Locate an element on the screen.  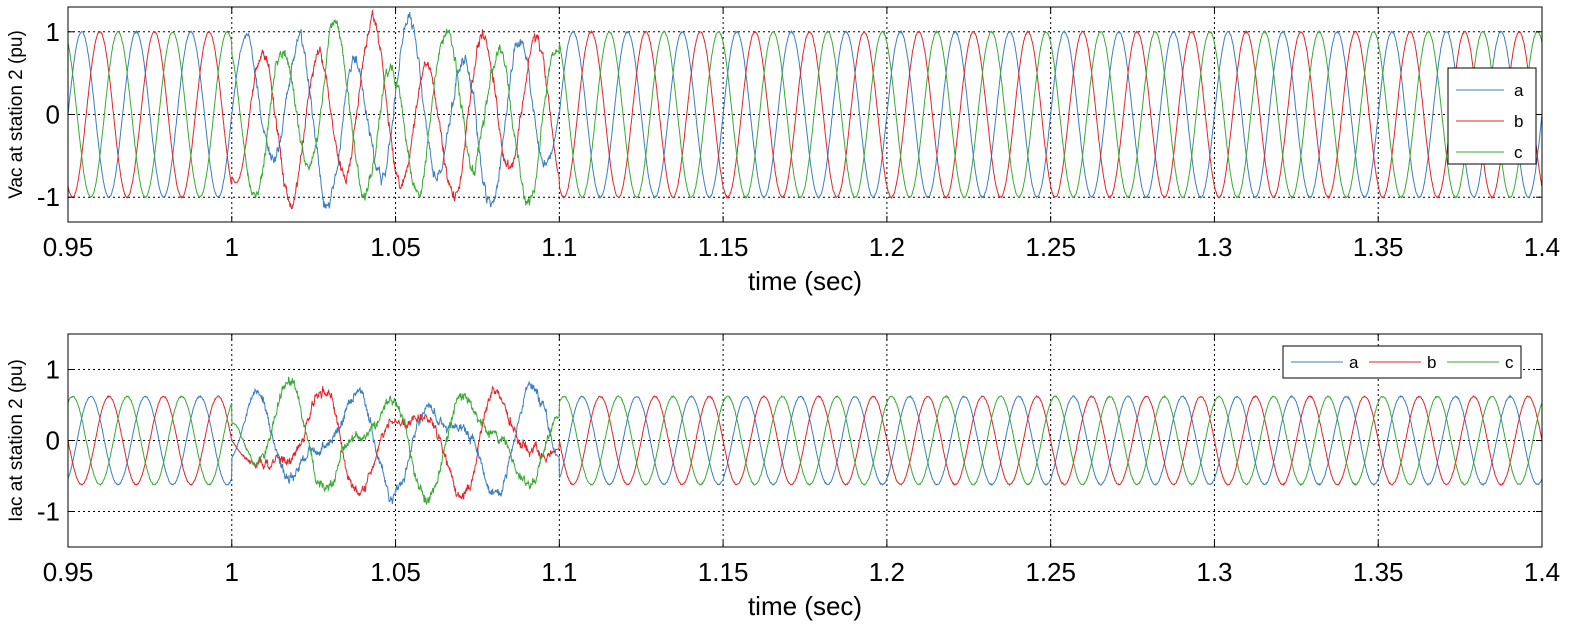
legend: abc is located at coordinates (1492, 116).